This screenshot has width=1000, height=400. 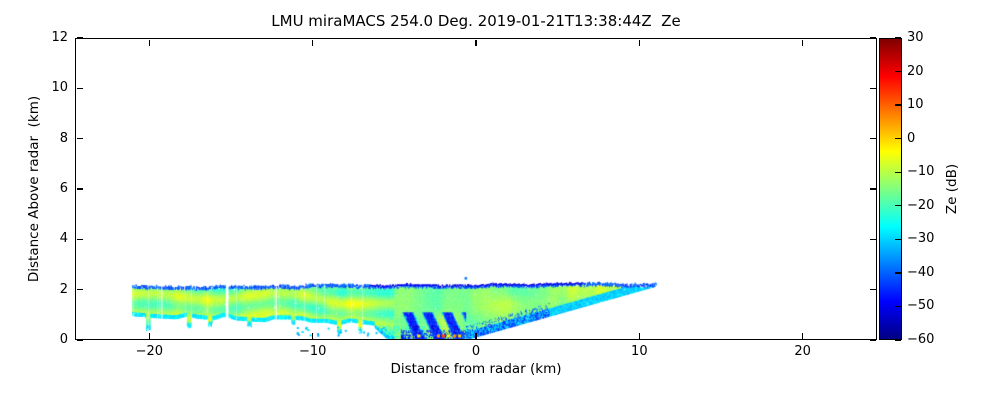 What do you see at coordinates (312, 351) in the screenshot?
I see `x-tick-label: −10` at bounding box center [312, 351].